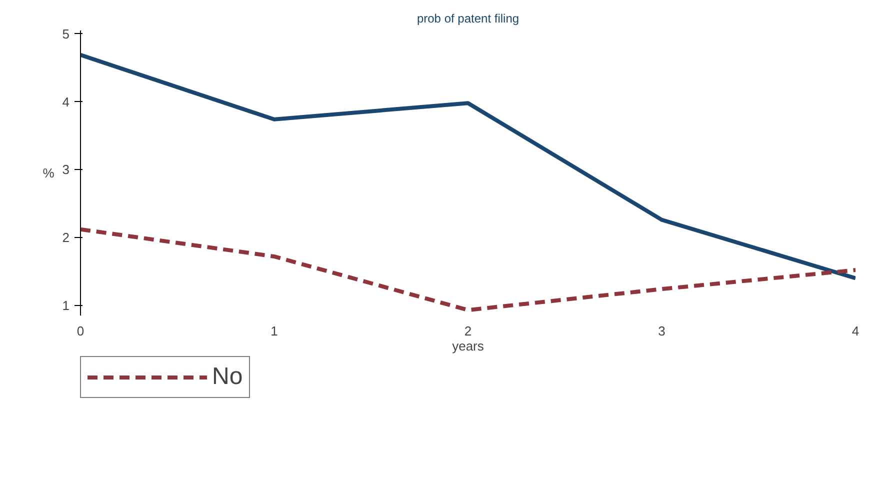 The image size is (889, 483). What do you see at coordinates (66, 170) in the screenshot?
I see `y-tick-label: 3` at bounding box center [66, 170].